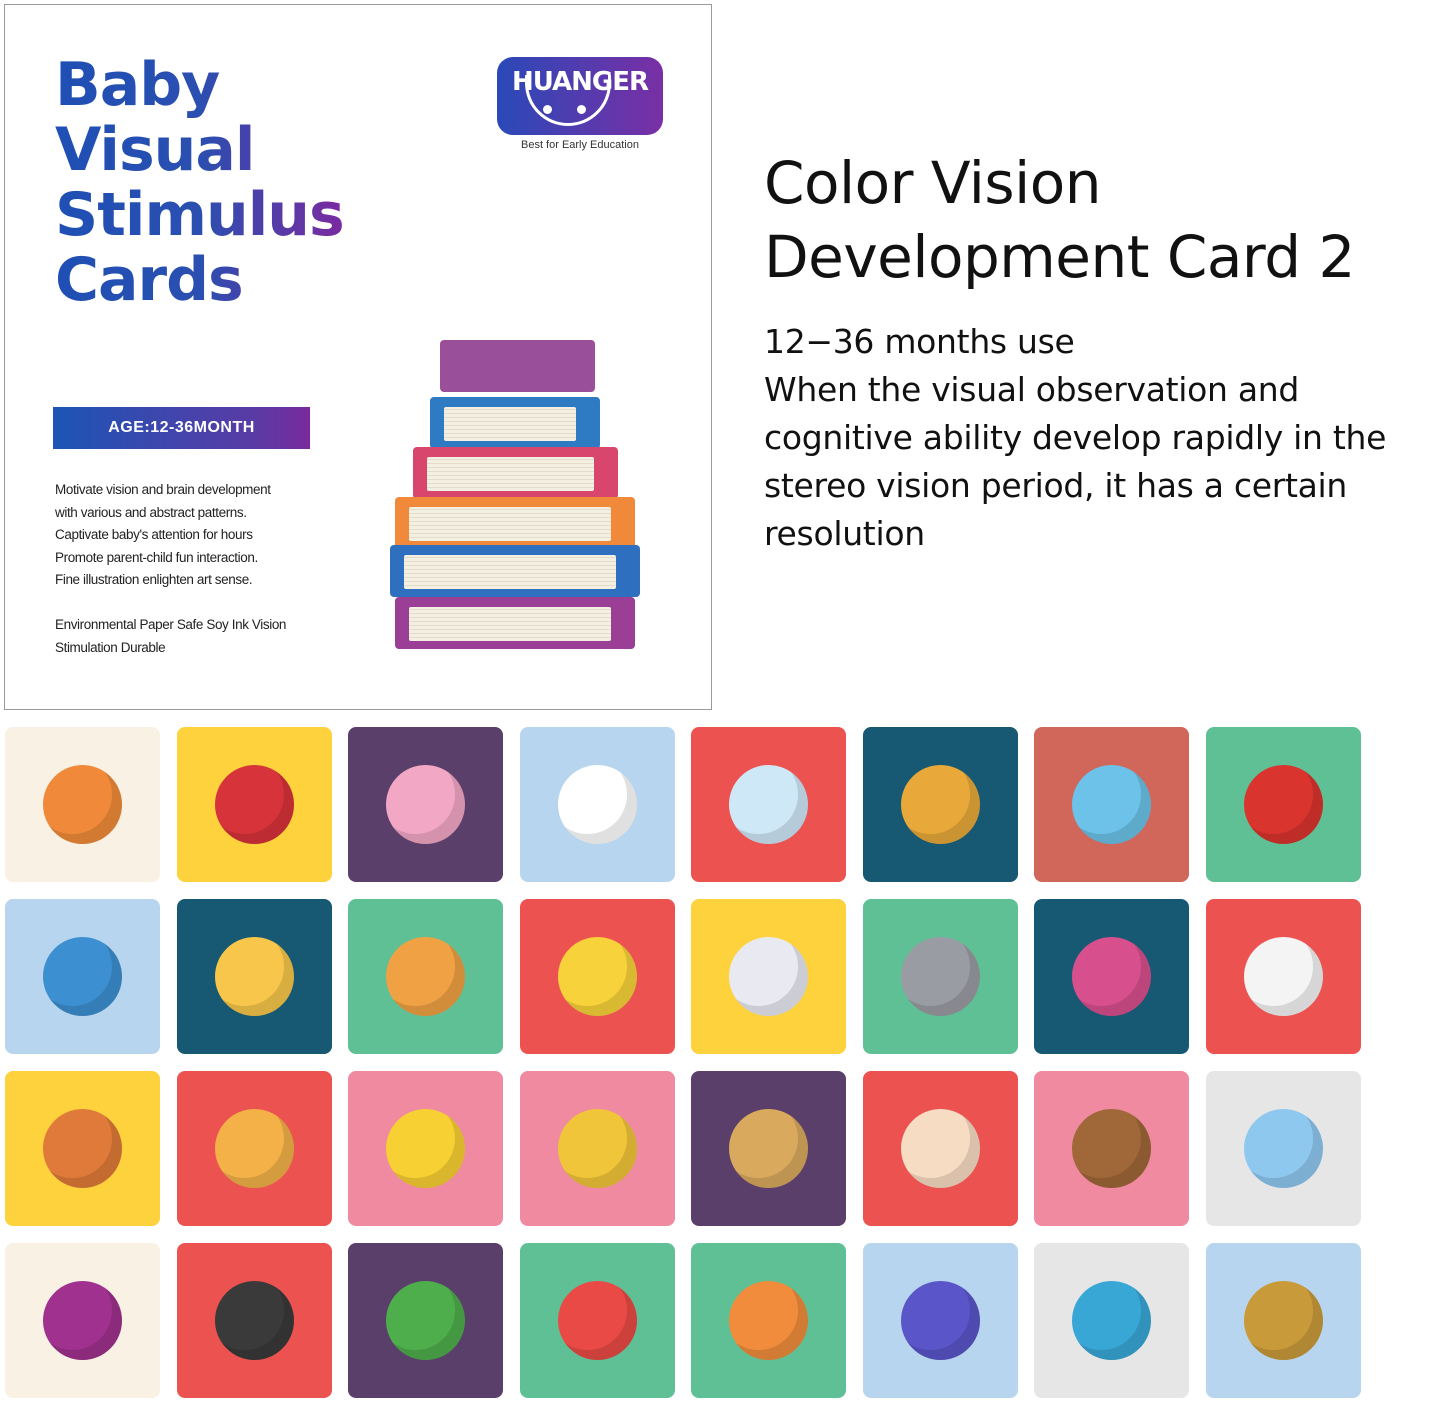 The image size is (1444, 1404). I want to click on card-traffic-cone, so click(768, 1320).